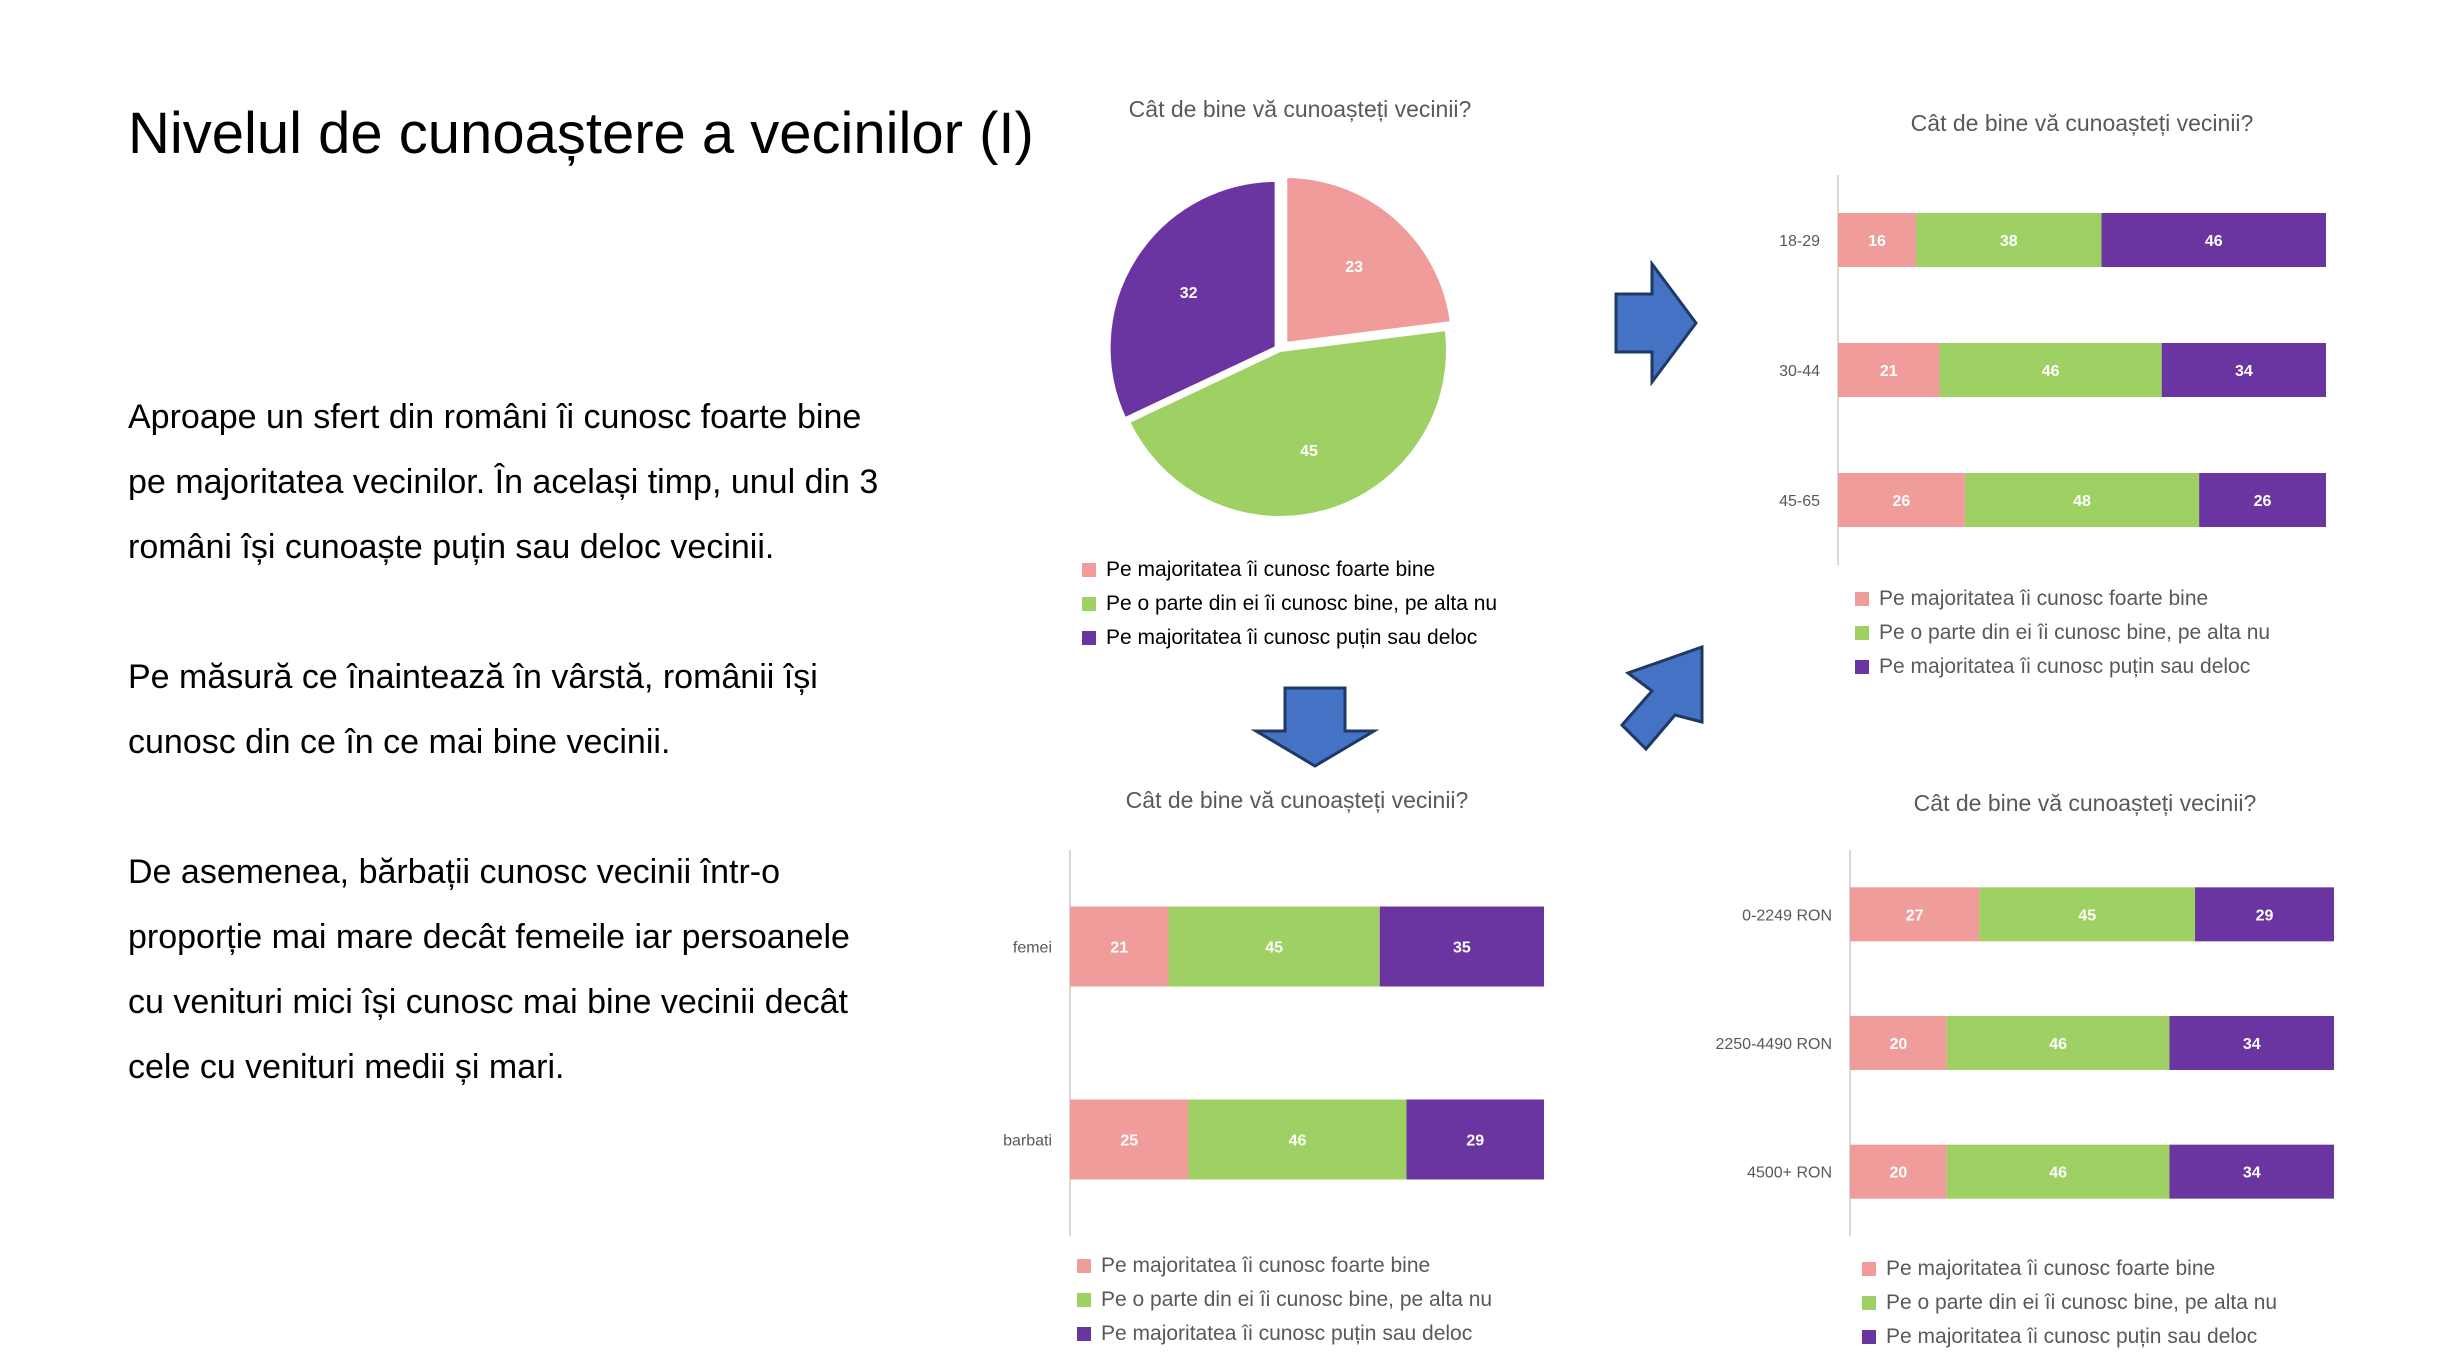  What do you see at coordinates (1297, 800) in the screenshot?
I see `gender-chart-title: Cât de bine vă cunoașteți vecinii?` at bounding box center [1297, 800].